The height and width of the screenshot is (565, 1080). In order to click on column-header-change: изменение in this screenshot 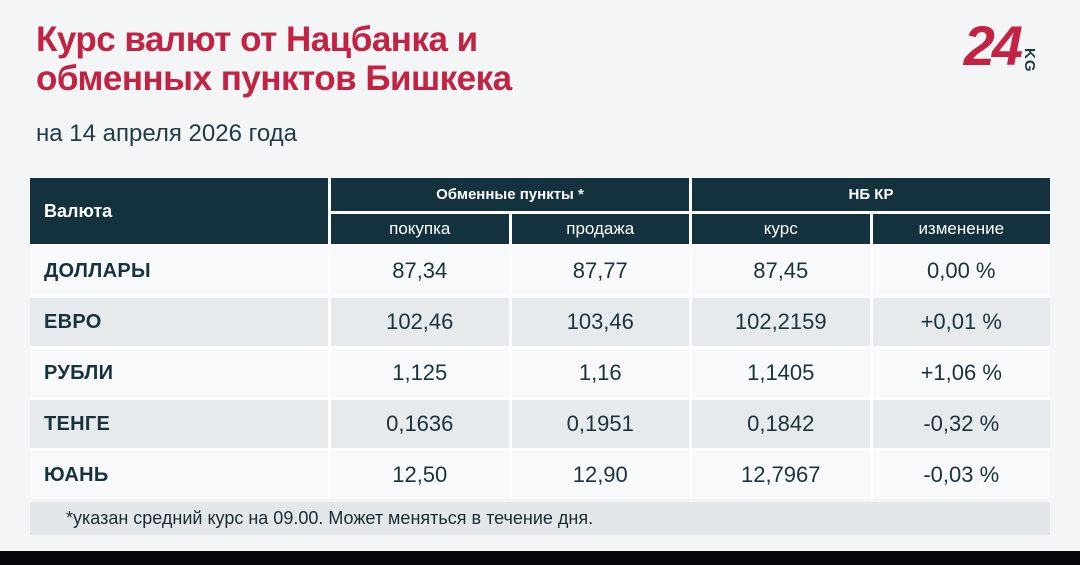, I will do `click(961, 229)`.